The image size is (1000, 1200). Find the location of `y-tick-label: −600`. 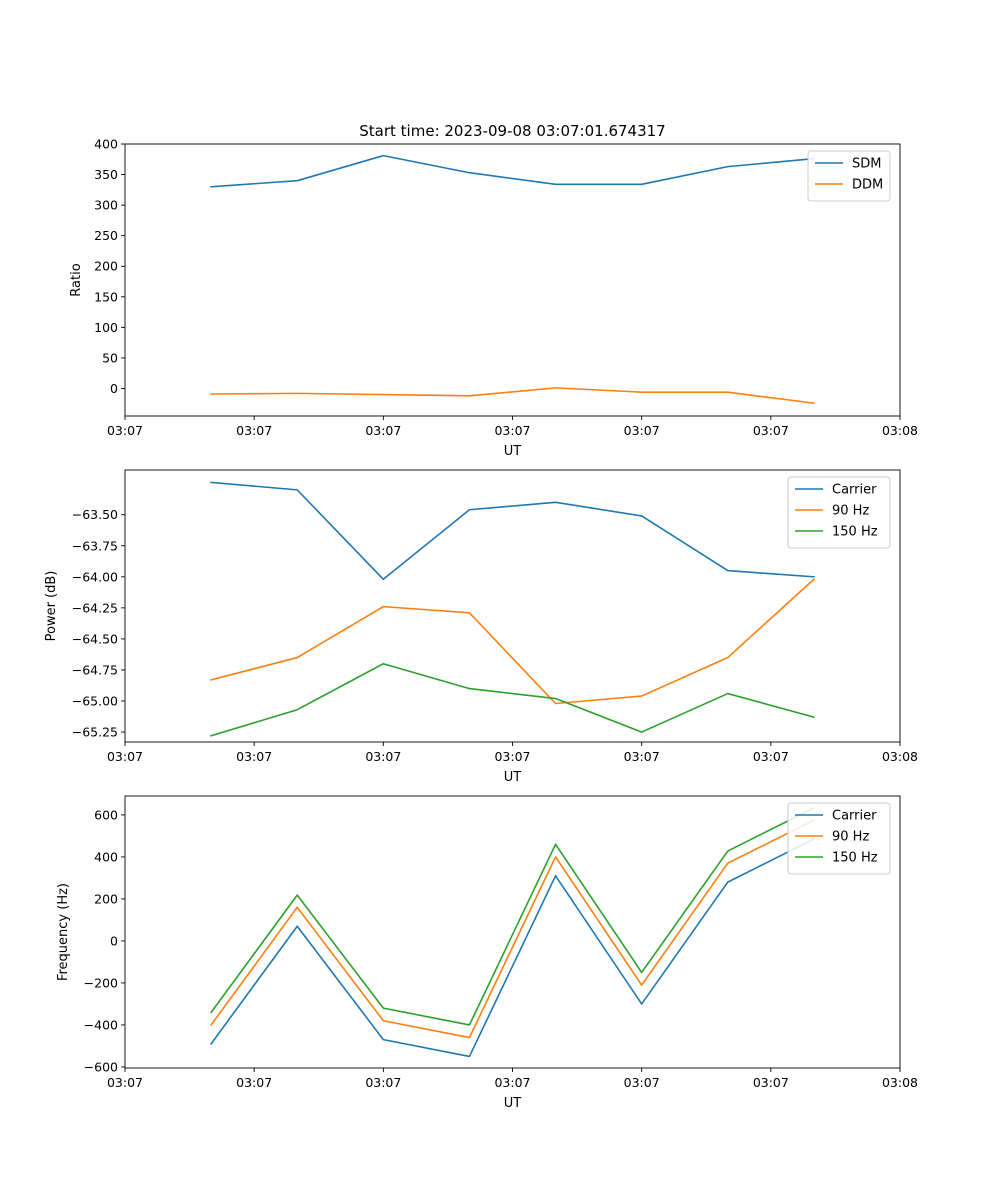

y-tick-label: −600 is located at coordinates (101, 1066).